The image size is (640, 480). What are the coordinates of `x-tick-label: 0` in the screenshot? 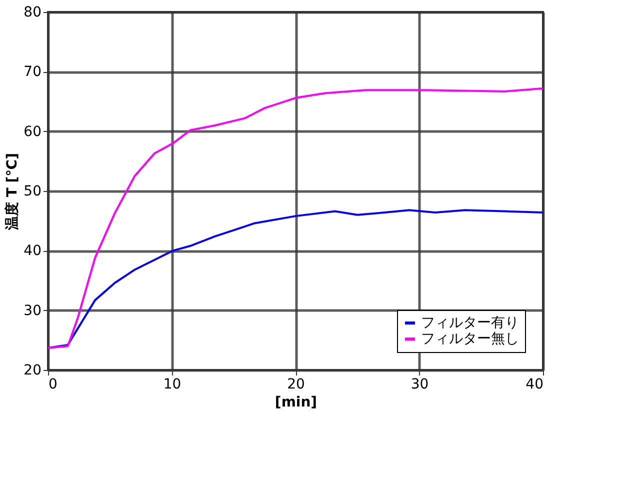 It's located at (53, 384).